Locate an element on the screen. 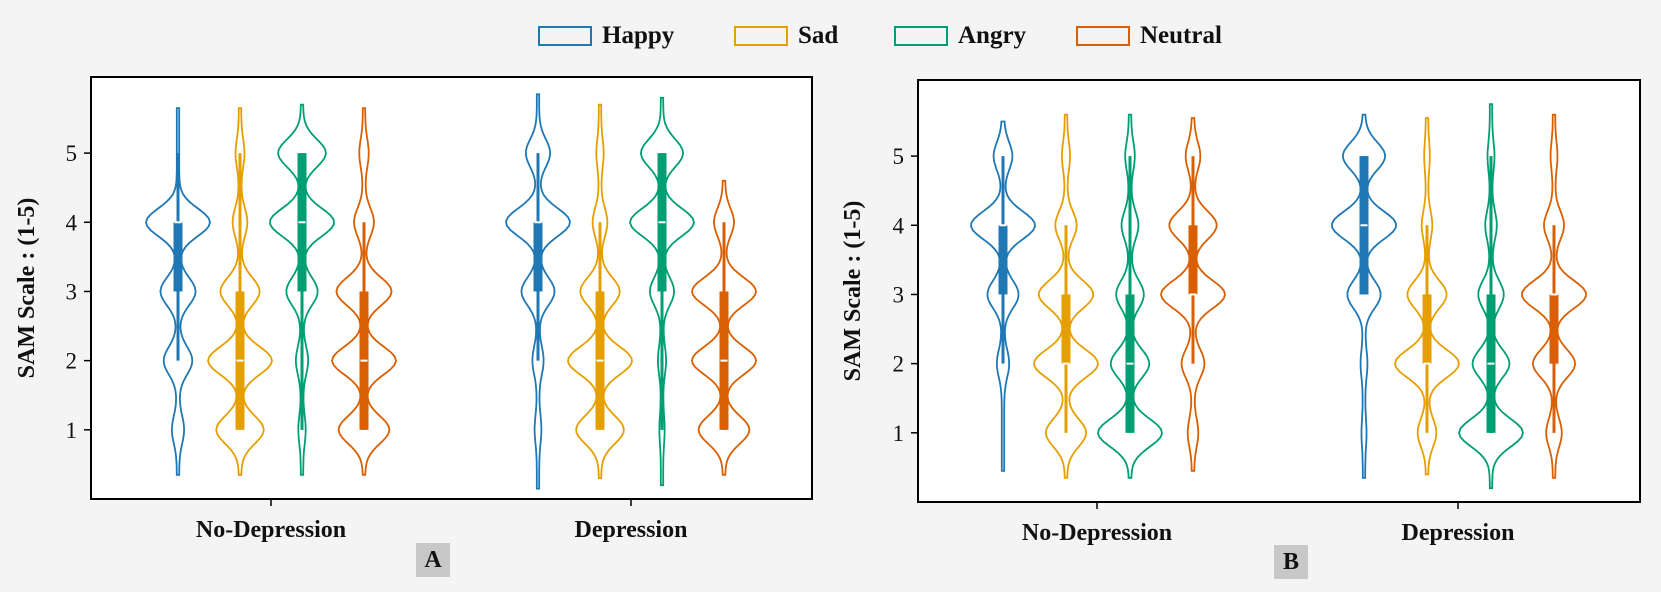 This screenshot has width=1661, height=592. legend-item-angry: Angry is located at coordinates (960, 36).